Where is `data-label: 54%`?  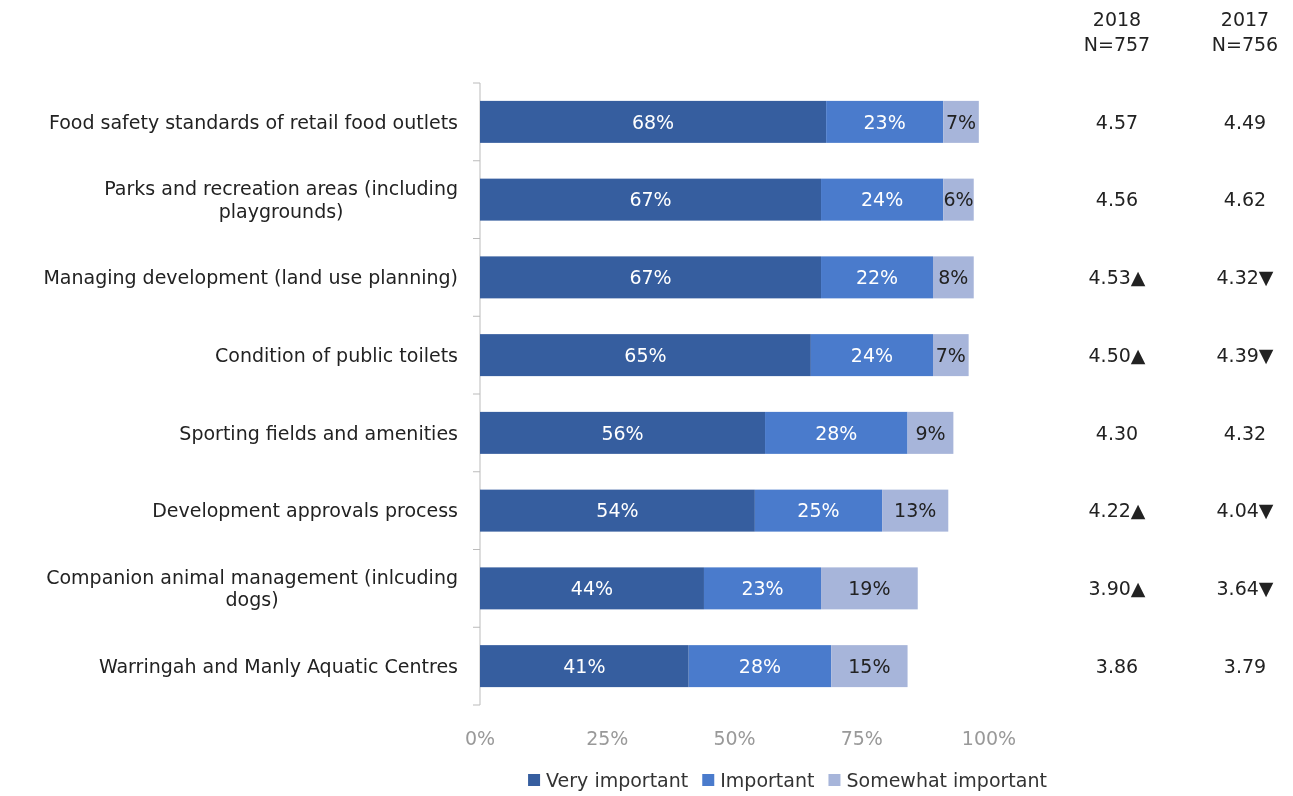
data-label: 54% is located at coordinates (617, 510).